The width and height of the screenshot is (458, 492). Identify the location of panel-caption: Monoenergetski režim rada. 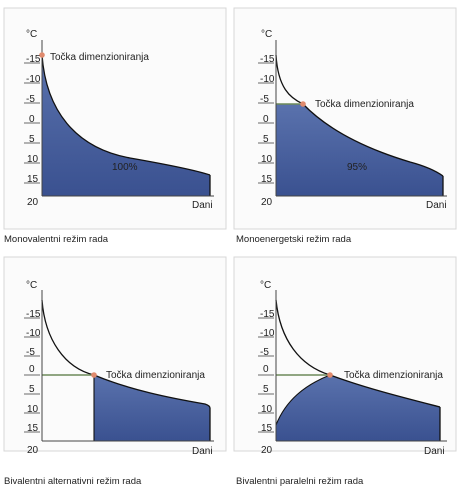
(294, 239).